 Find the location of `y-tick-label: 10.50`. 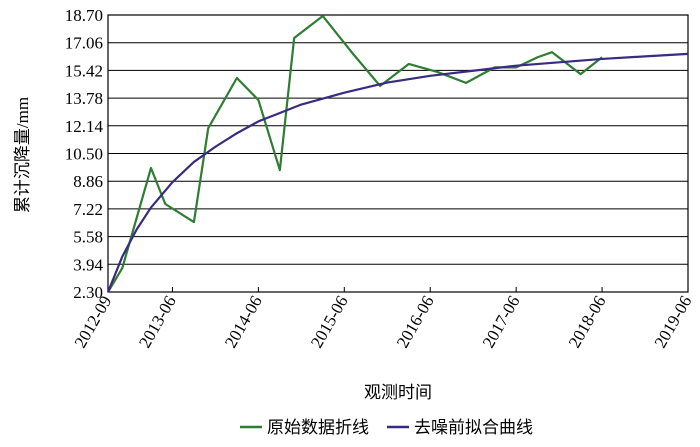

y-tick-label: 10.50 is located at coordinates (84, 154).